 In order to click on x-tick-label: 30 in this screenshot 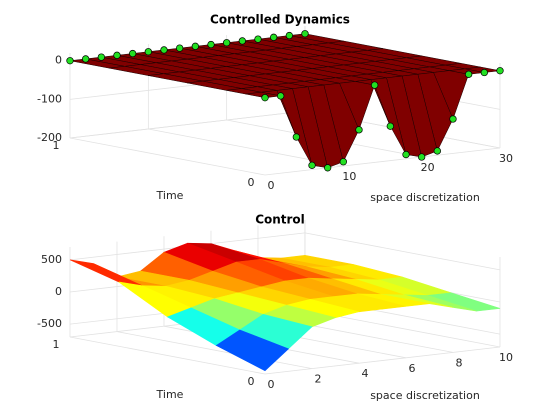, I will do `click(506, 158)`.